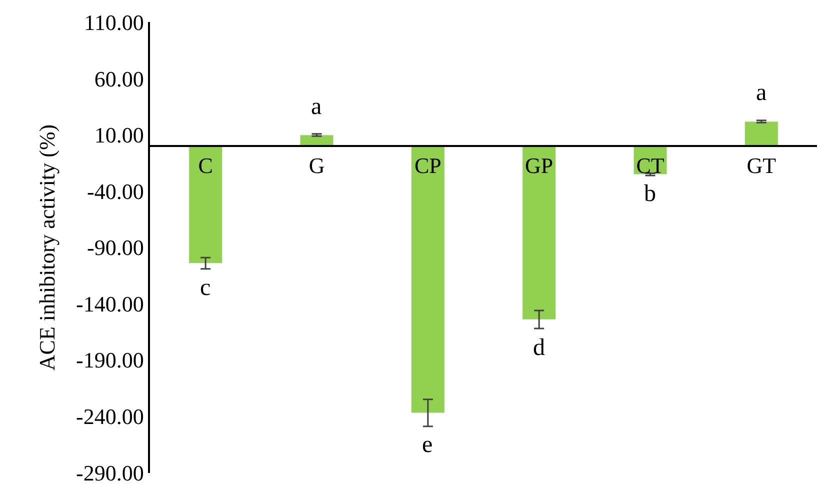 The image size is (827, 495). Describe the element at coordinates (539, 348) in the screenshot. I see `annotation: d` at that location.